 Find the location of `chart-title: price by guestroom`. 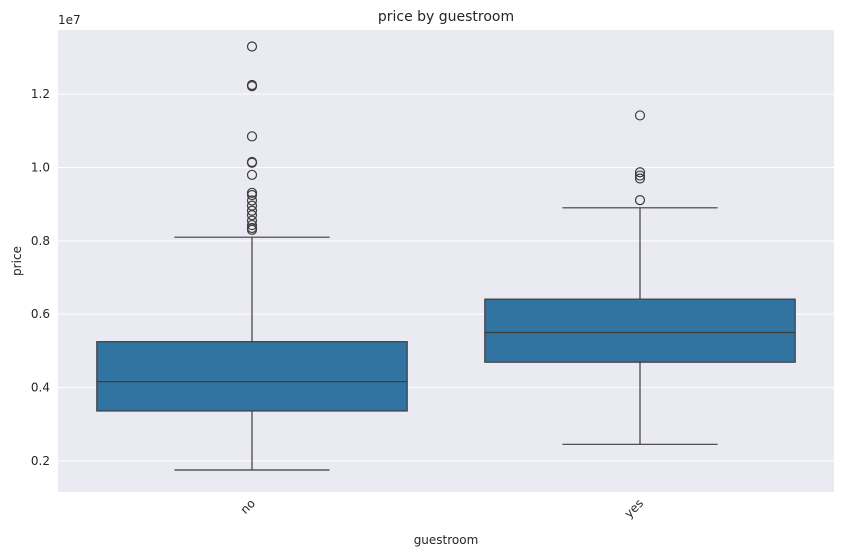

chart-title: price by guestroom is located at coordinates (446, 17).